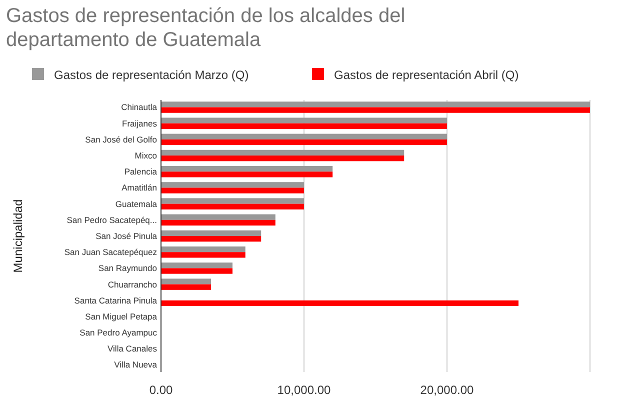  What do you see at coordinates (304, 390) in the screenshot?
I see `x-tick-label: 10,000.00` at bounding box center [304, 390].